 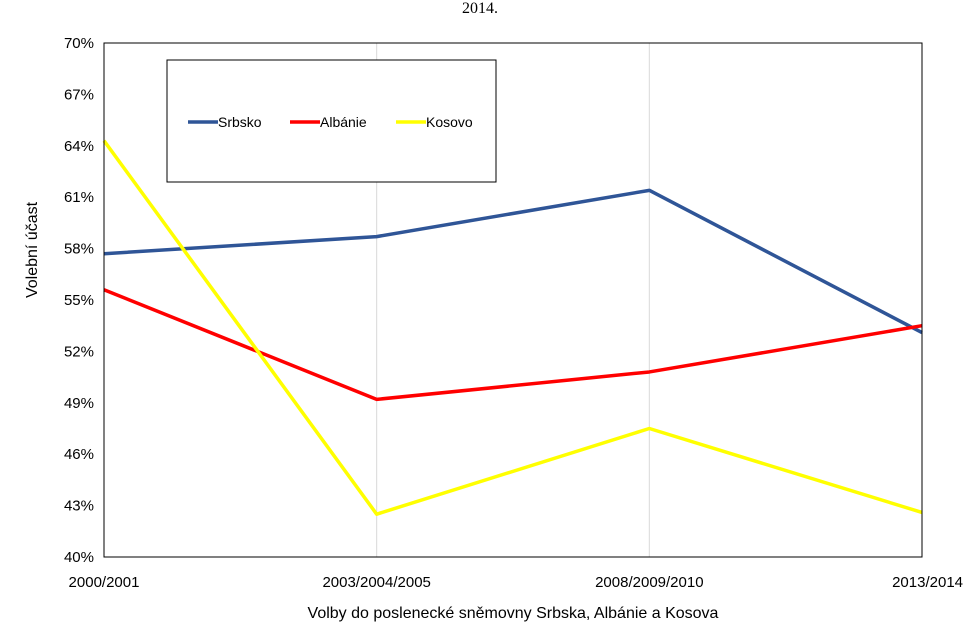 I want to click on y-axis-title: Volební účast, so click(x=32, y=249).